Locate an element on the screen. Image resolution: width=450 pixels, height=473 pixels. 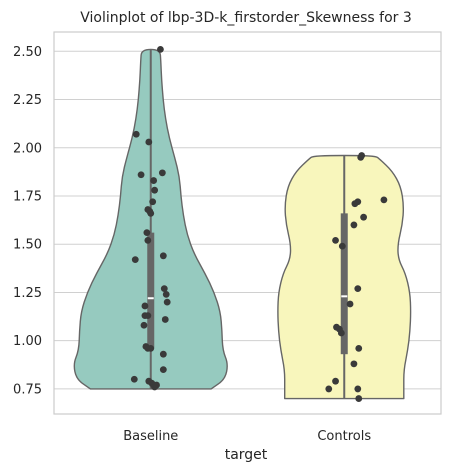
y-tick-label: 1.25 is located at coordinates (27, 293).